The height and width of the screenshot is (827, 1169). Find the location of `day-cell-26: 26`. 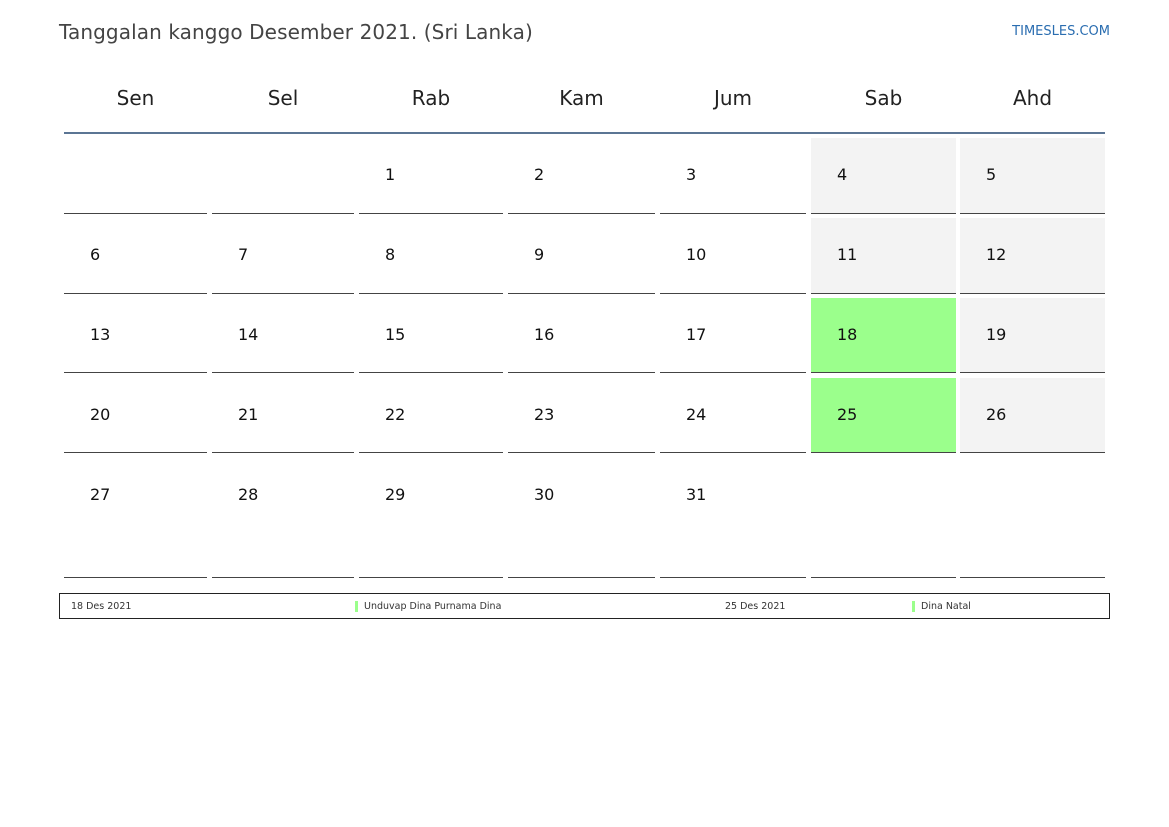

day-cell-26: 26 is located at coordinates (1032, 415).